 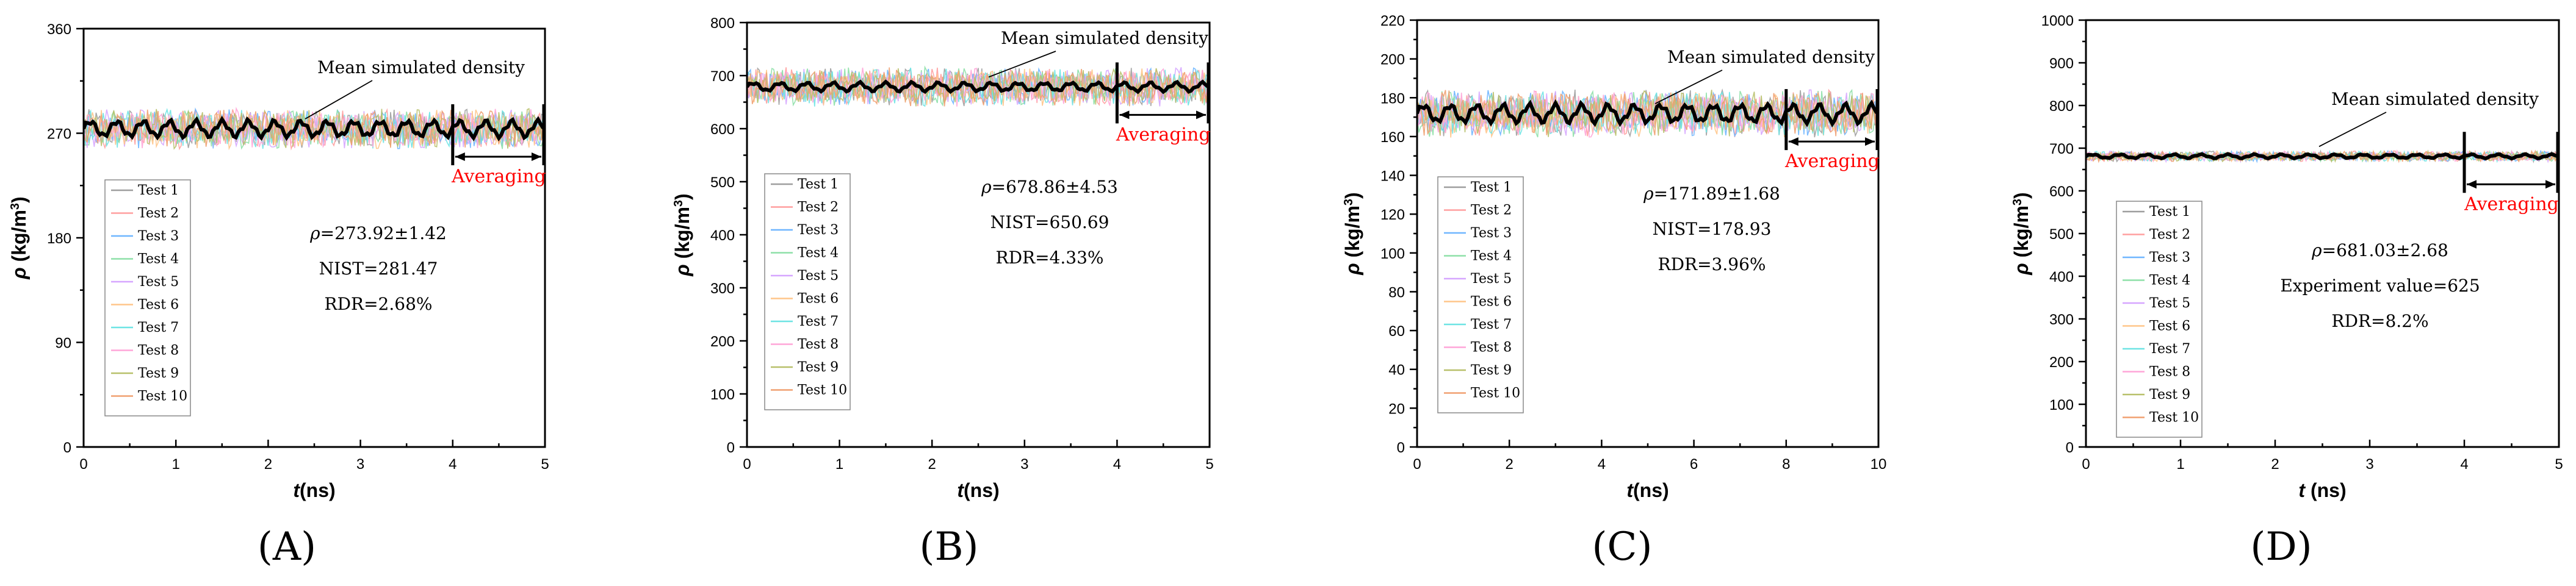 I want to click on x-tick-label: 6, so click(x=1694, y=465).